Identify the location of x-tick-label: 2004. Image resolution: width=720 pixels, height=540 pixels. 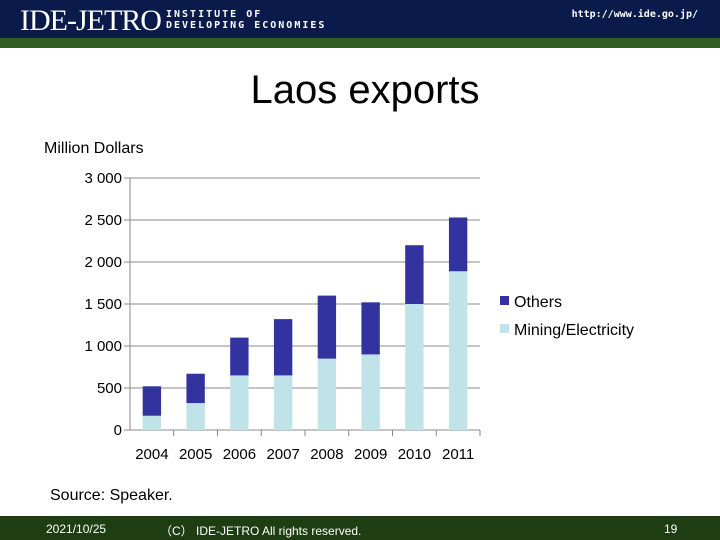
(151, 454).